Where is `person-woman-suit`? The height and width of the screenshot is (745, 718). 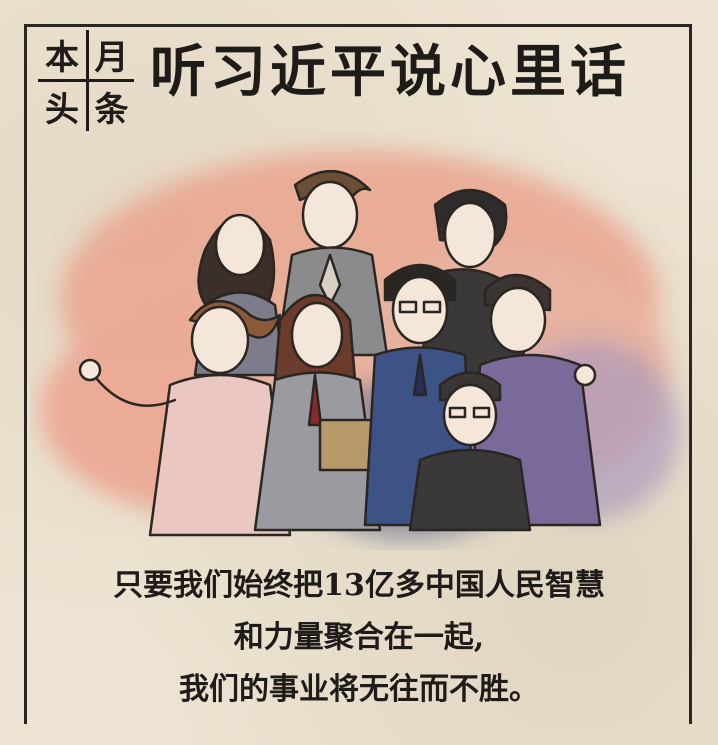 person-woman-suit is located at coordinates (322, 412).